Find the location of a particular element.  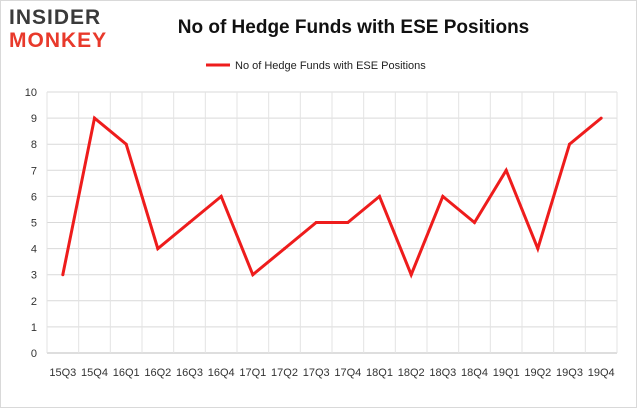

y-tick-label: 8 is located at coordinates (34, 145).